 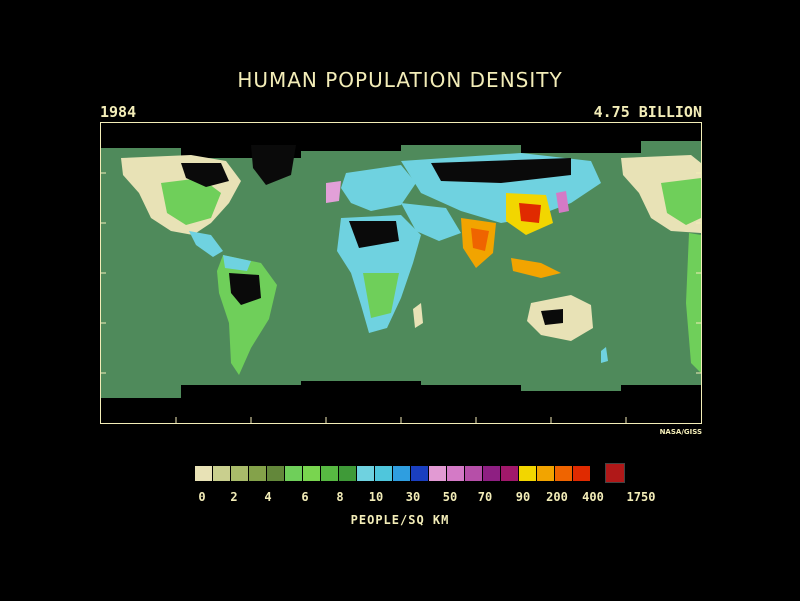 I want to click on amazon-sparse, so click(x=245, y=289).